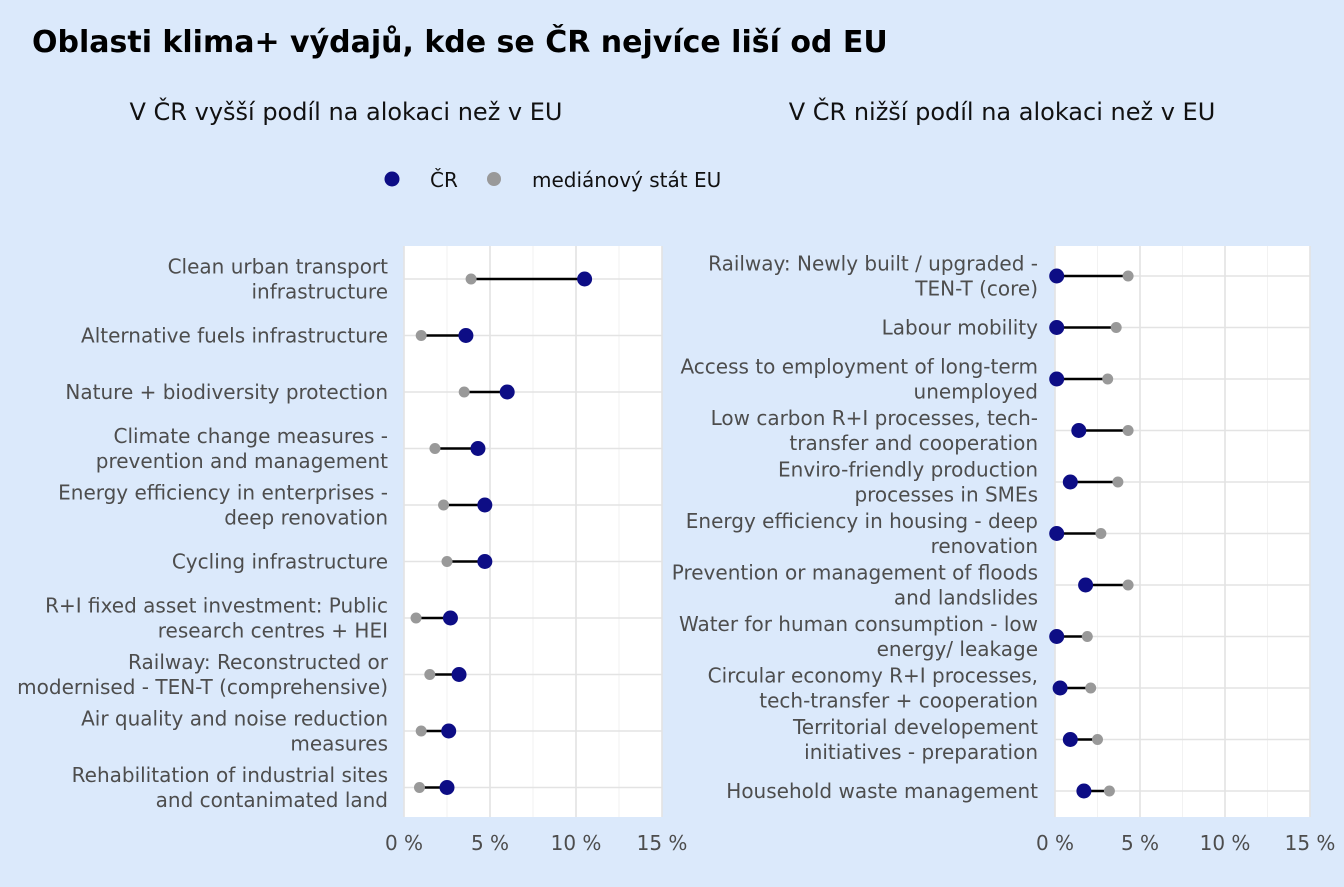  What do you see at coordinates (223, 493) in the screenshot?
I see `category-label: Energy efficiency in enterprises -` at bounding box center [223, 493].